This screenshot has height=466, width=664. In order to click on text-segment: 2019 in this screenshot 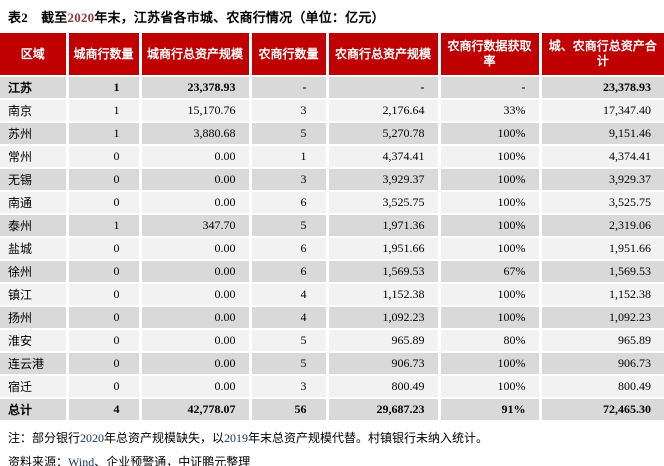, I will do `click(236, 438)`.